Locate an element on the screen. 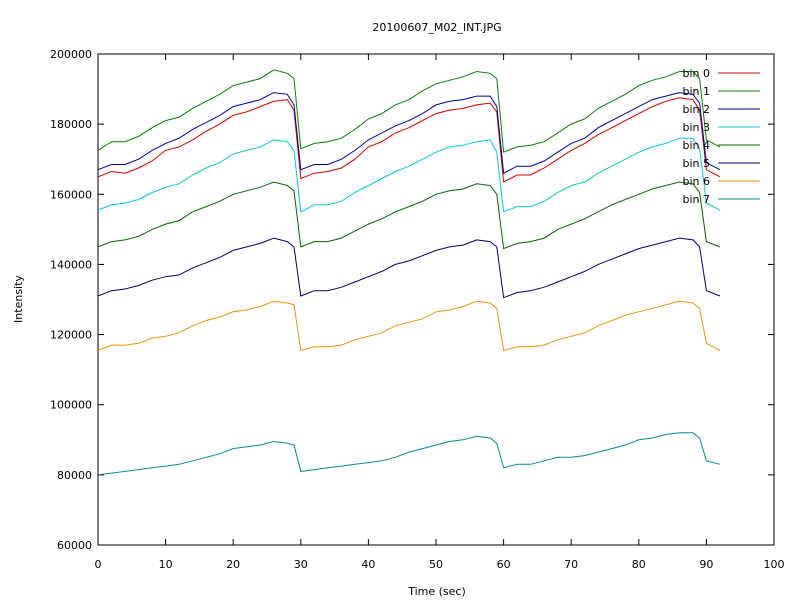 This screenshot has height=600, width=800. y-tick-label: 80000 is located at coordinates (74, 475).